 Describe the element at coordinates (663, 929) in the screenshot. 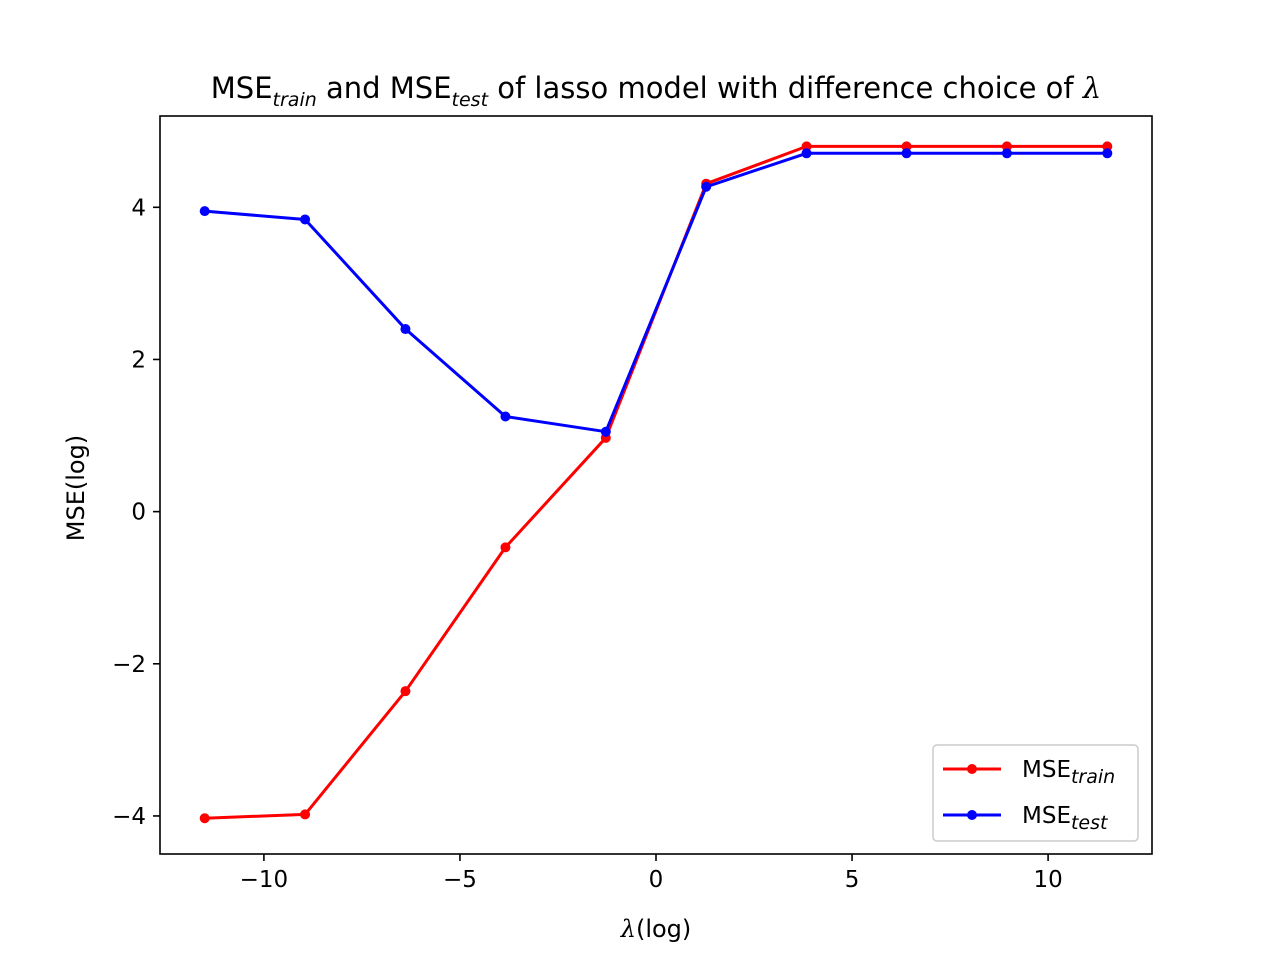

I see `x-axis-label-text: (log)` at that location.